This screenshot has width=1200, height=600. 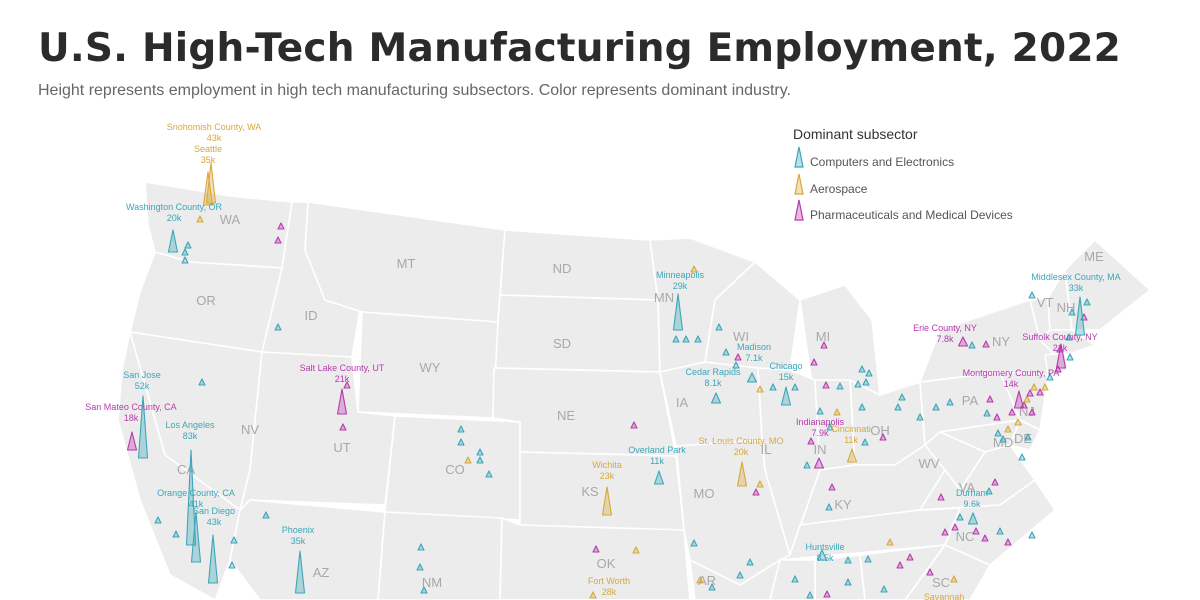 I want to click on city-name: Savannah, so click(x=944, y=596).